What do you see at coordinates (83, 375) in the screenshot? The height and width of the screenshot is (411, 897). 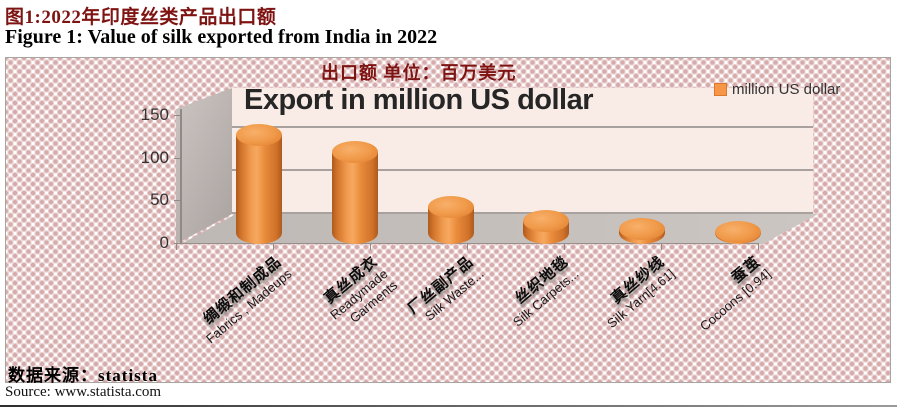 I see `chart-source-chinese: 数据来源：statista` at bounding box center [83, 375].